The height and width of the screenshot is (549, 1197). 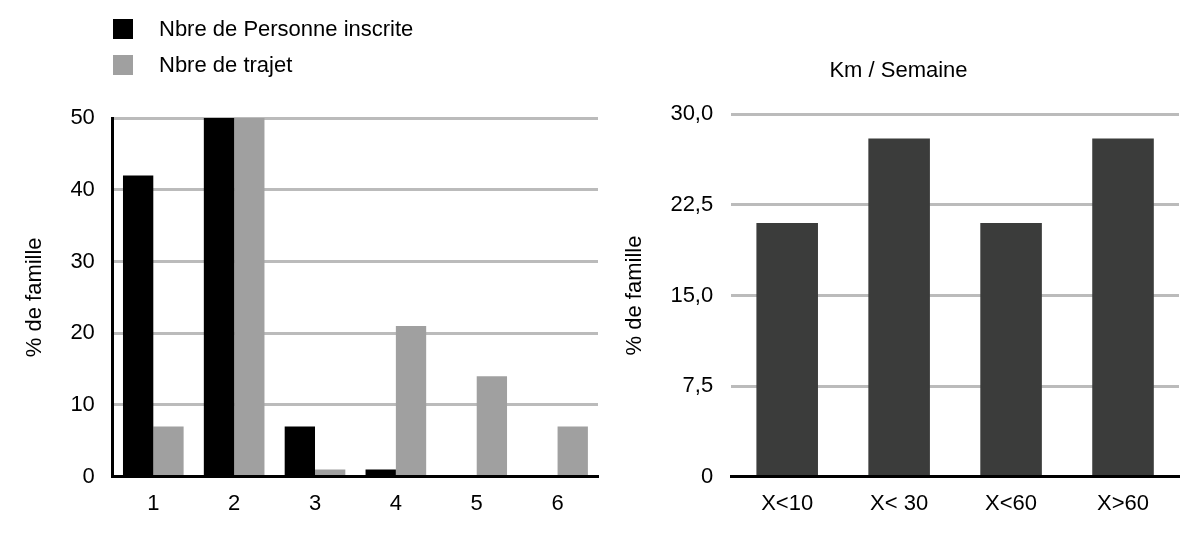 I want to click on legend-label: Nbre de trajet, so click(x=226, y=65).